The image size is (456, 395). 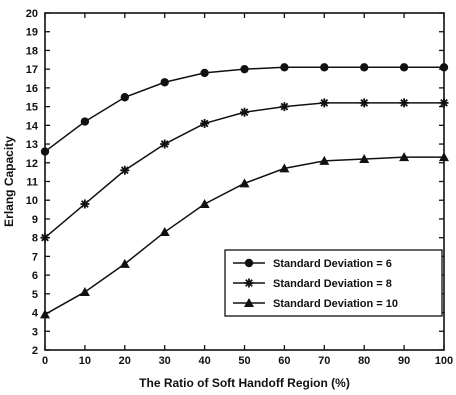 What do you see at coordinates (35, 276) in the screenshot?
I see `y-tick-label: 6` at bounding box center [35, 276].